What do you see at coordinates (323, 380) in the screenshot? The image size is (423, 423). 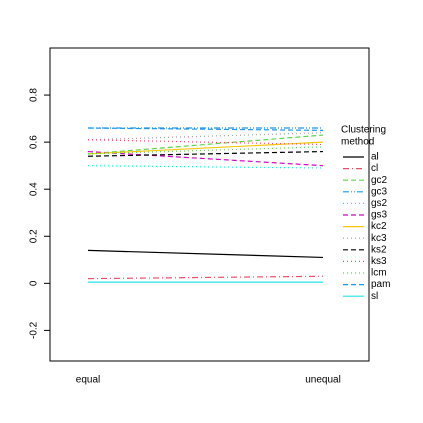 I see `x-tick-label: unequal` at bounding box center [323, 380].